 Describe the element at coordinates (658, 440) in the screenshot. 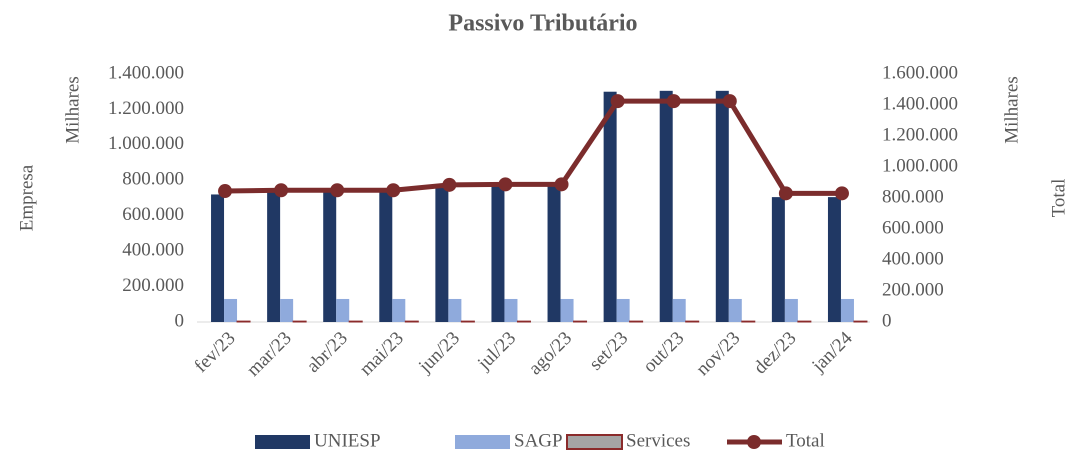

I see `legend-label: Services` at that location.